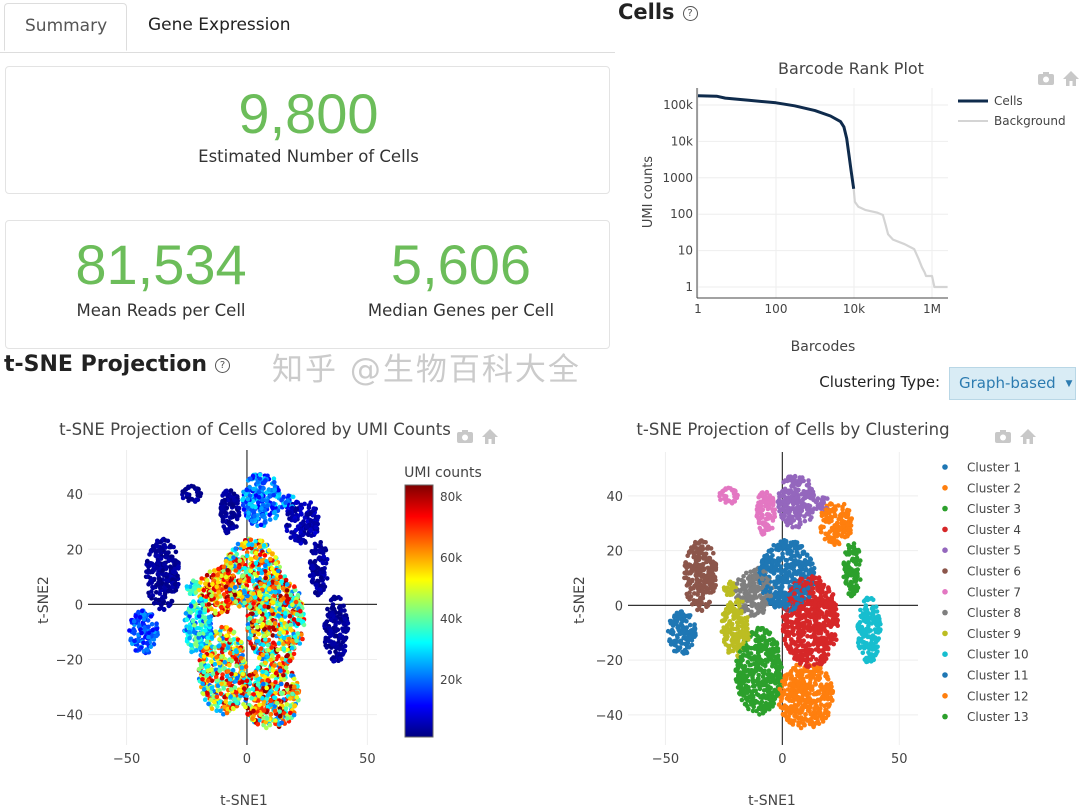 Image resolution: width=1080 pixels, height=807 pixels. I want to click on umi-y-tick-label: 20, so click(74, 550).